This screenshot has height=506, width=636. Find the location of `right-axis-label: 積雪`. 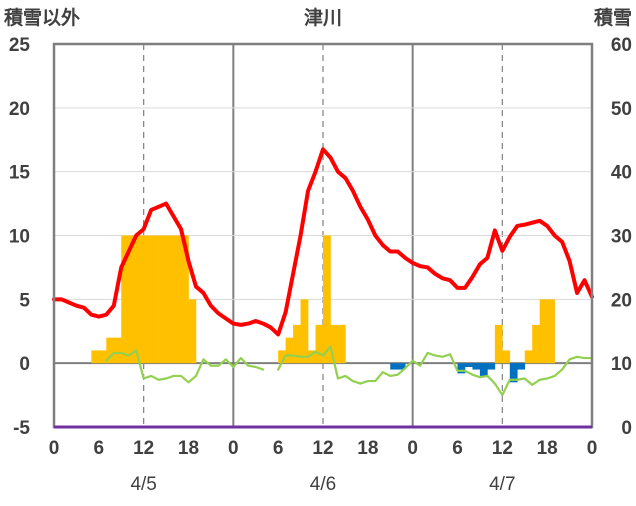

right-axis-label: 積雪 is located at coordinates (613, 17).